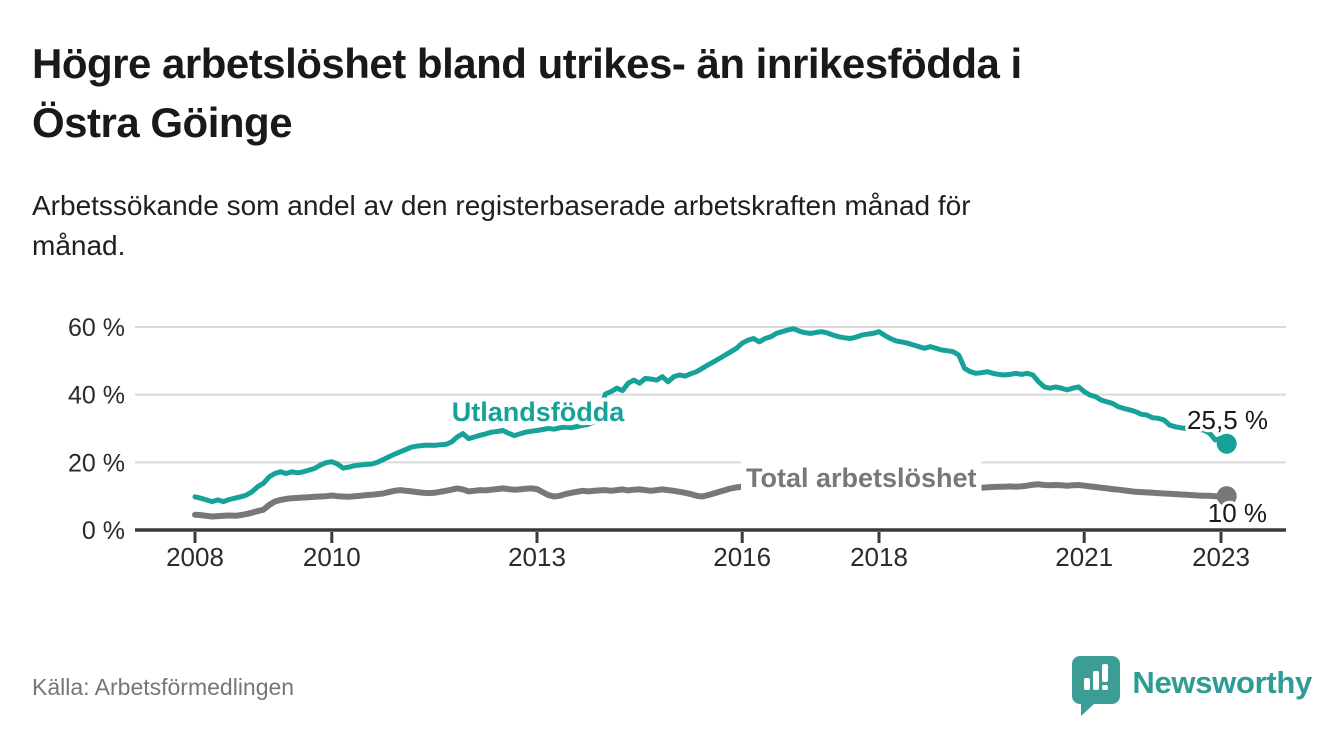 The image size is (1340, 734). I want to click on y-tick-label-20: 20 %, so click(96, 463).